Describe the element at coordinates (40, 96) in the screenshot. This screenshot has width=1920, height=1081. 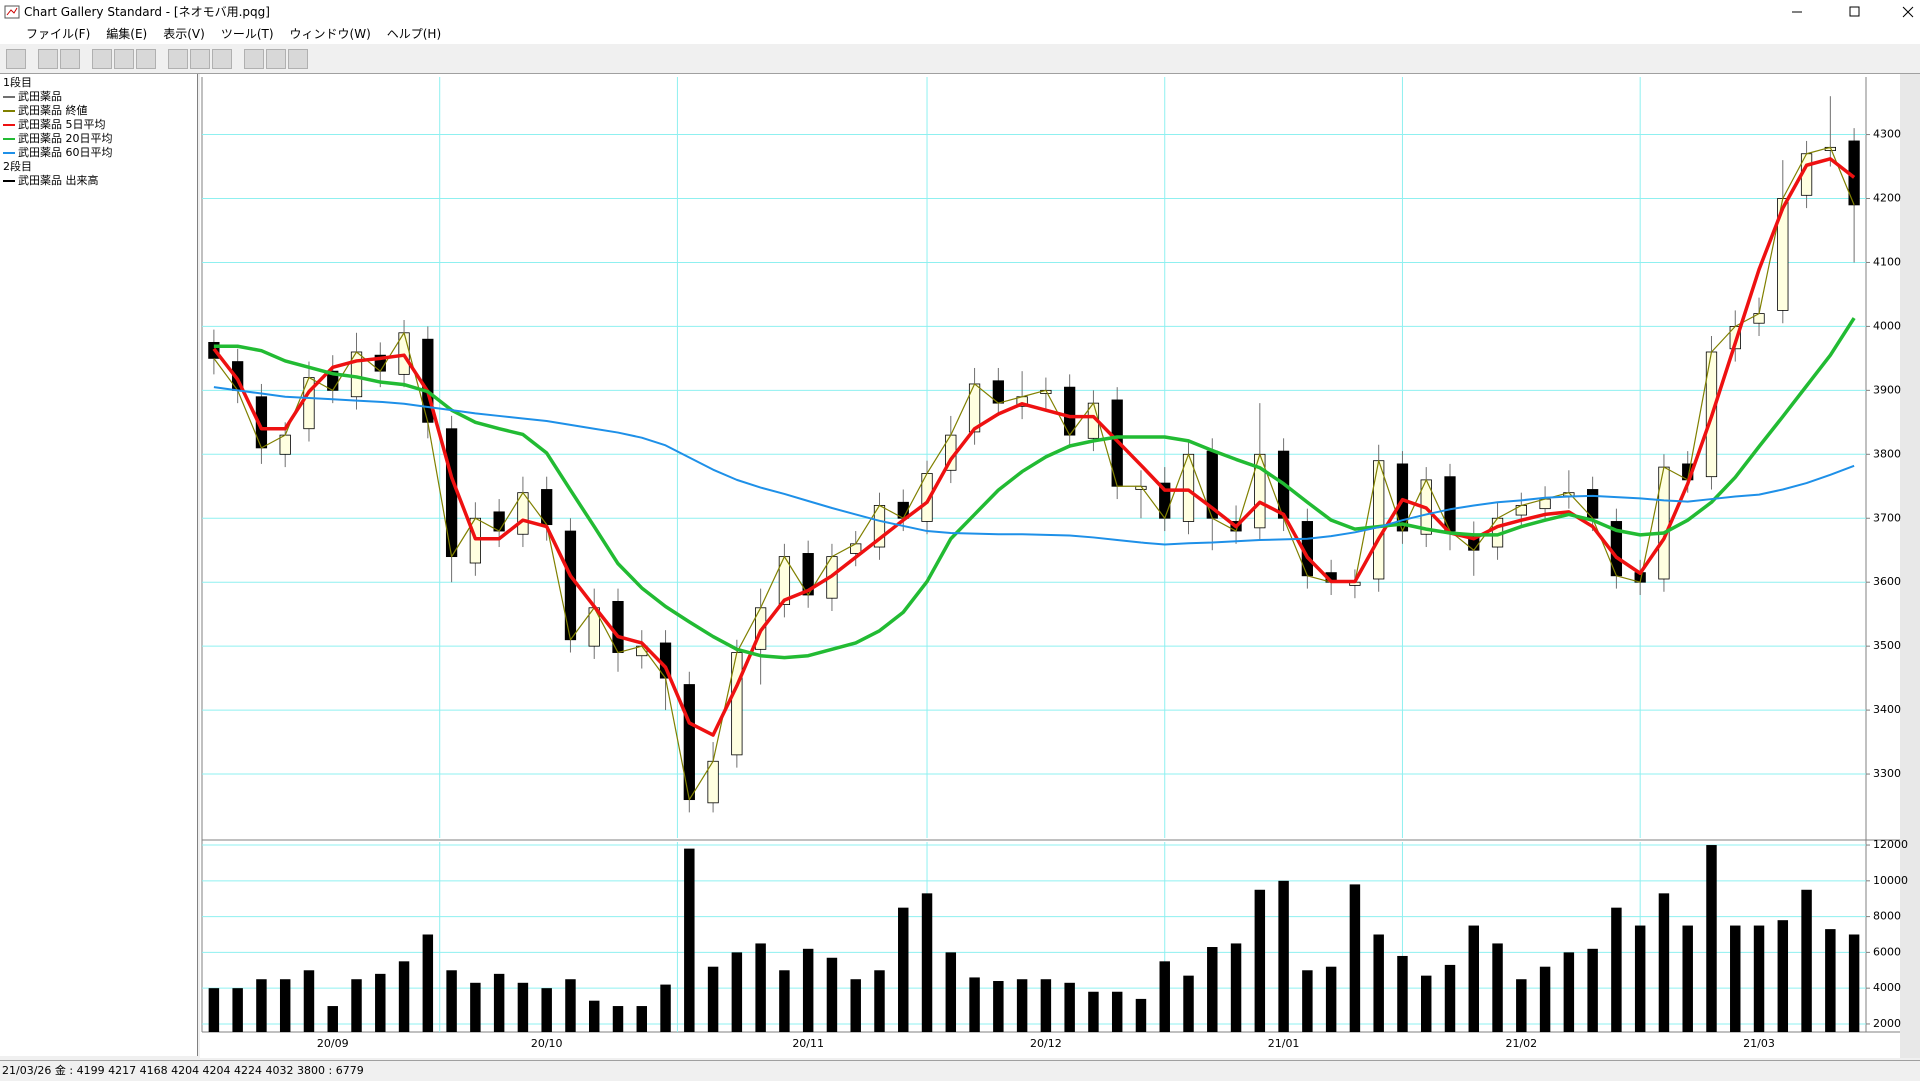
I see `legend-label: 武田薬品` at that location.